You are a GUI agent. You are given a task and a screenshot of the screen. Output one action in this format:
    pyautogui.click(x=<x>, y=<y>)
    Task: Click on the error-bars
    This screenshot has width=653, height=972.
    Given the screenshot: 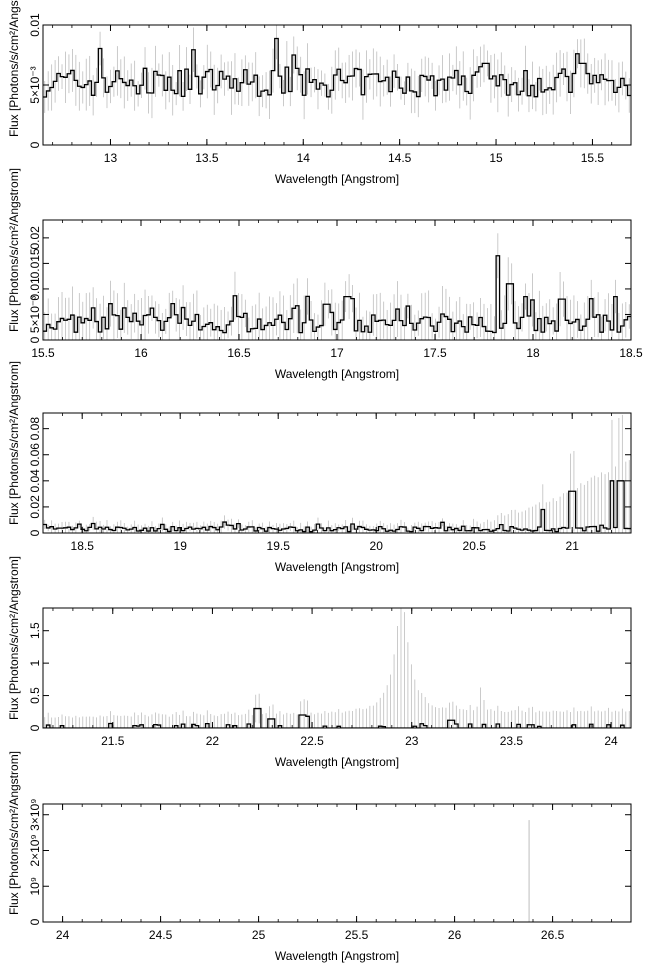 What is the action you would take?
    pyautogui.click(x=337, y=668)
    